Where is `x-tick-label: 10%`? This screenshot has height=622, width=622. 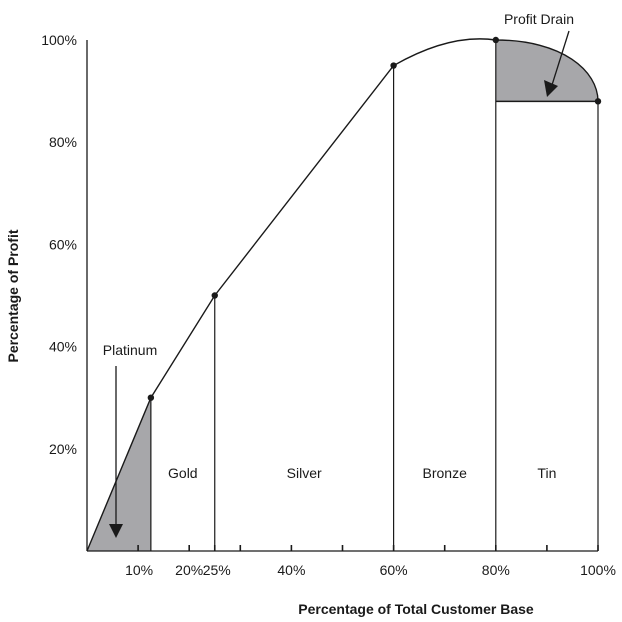 x-tick-label: 10% is located at coordinates (139, 570).